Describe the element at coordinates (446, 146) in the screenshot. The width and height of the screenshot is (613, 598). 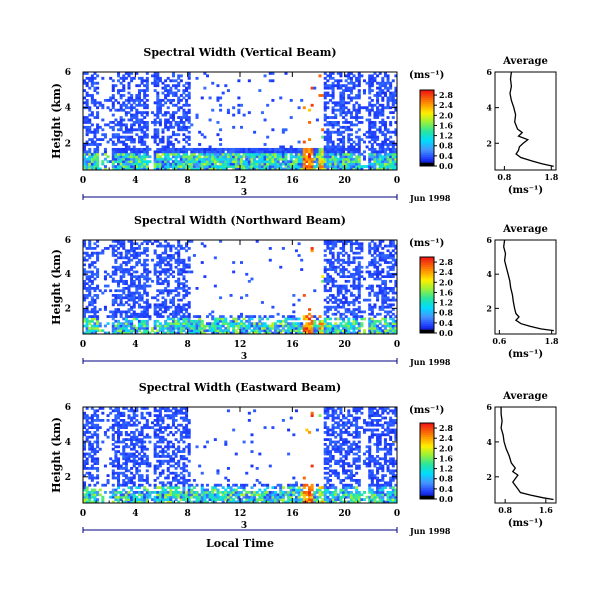
I see `colorbar-tick-label: 0.8` at that location.